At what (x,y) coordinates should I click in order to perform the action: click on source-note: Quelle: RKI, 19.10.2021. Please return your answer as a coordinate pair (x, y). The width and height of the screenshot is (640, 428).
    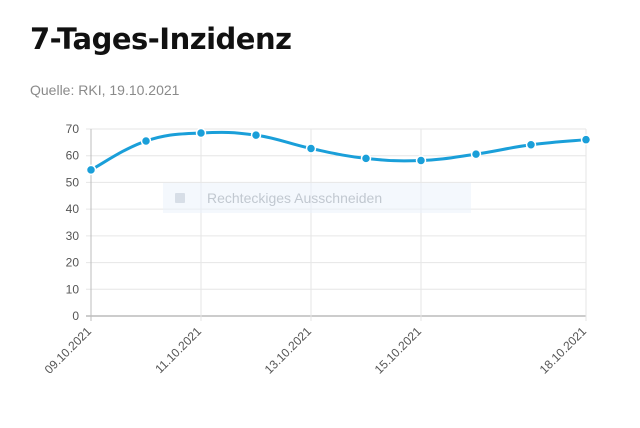
    Looking at the image, I should click on (105, 90).